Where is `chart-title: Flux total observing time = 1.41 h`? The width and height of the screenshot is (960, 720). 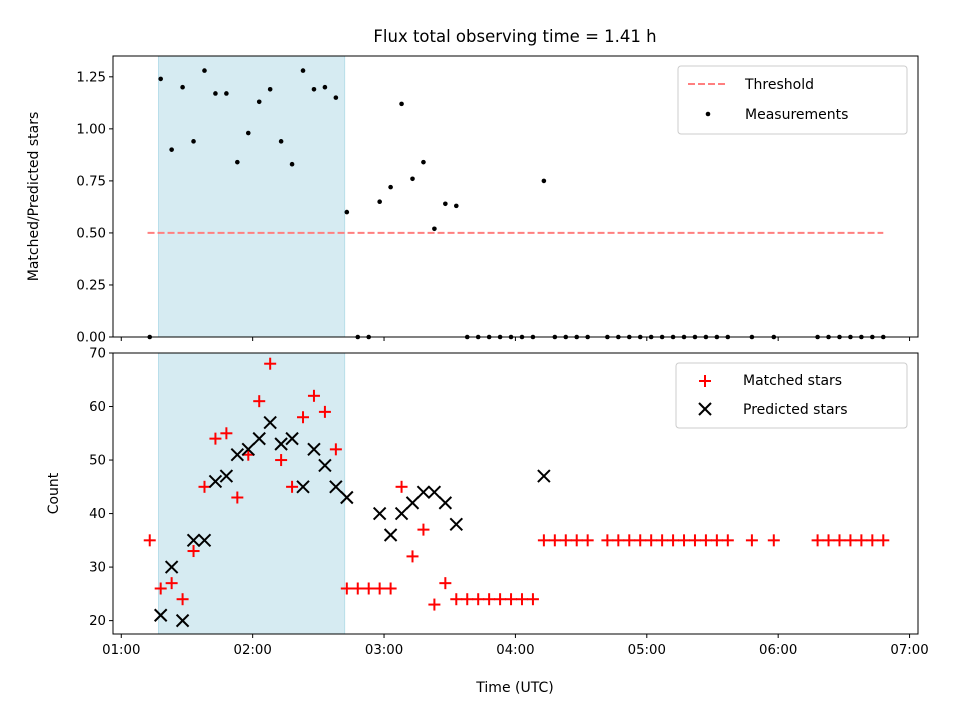
chart-title: Flux total observing time = 1.41 h is located at coordinates (514, 36).